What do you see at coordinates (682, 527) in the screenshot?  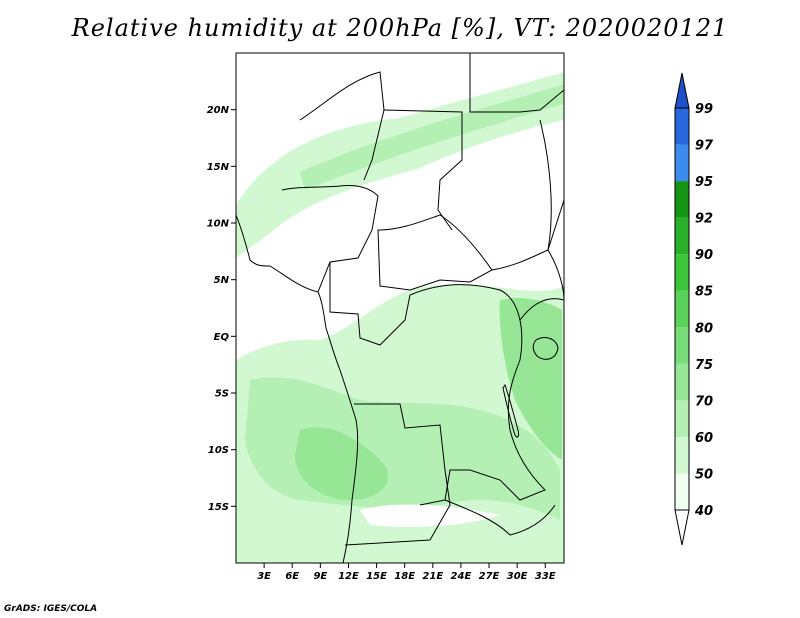 I see `colorbar-lower-arrow` at bounding box center [682, 527].